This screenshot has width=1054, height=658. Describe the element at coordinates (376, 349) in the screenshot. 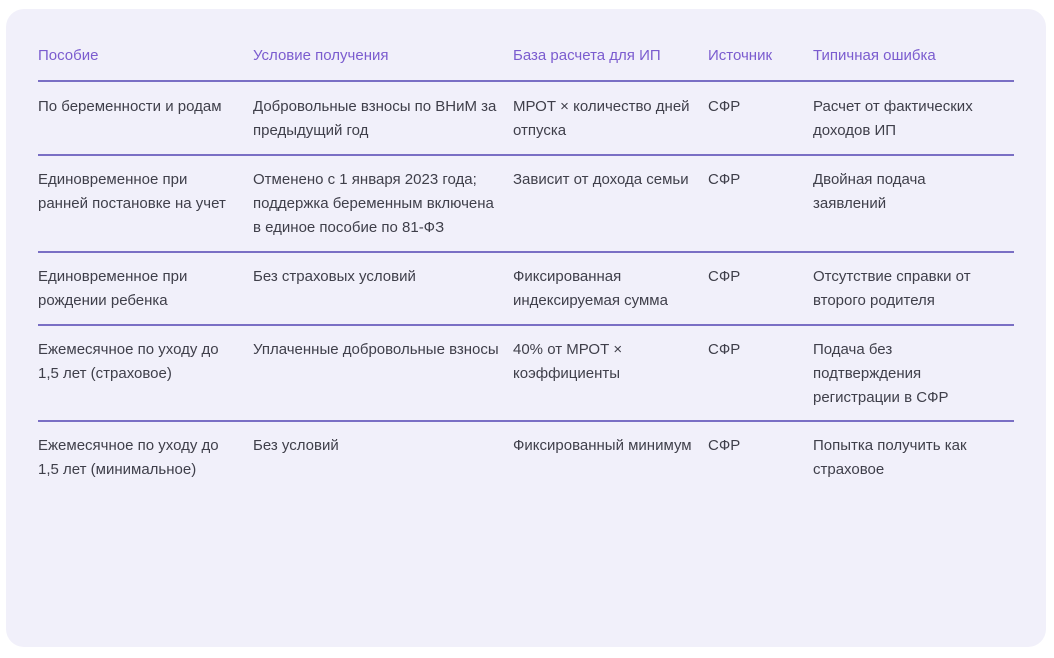

I see `cell-condition: Уплаченные добровольные взносы` at that location.